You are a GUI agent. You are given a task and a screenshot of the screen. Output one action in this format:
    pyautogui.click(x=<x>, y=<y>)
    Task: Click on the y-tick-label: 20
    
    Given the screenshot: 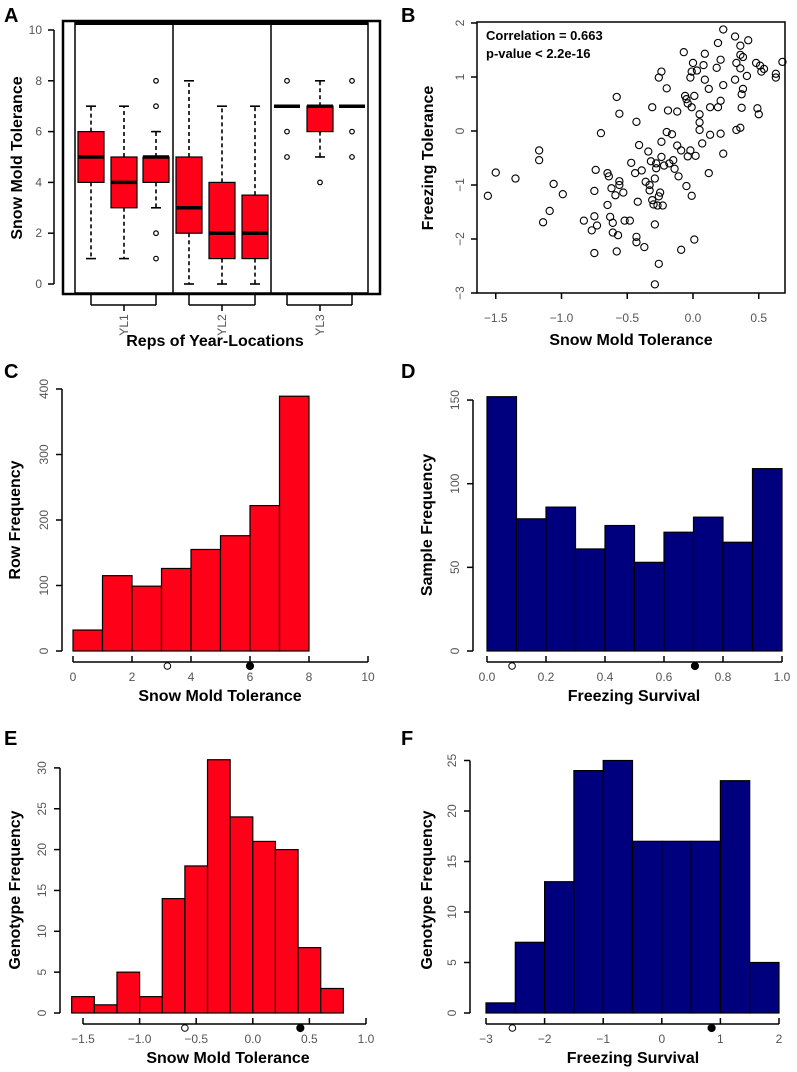 What is the action you would take?
    pyautogui.click(x=42, y=850)
    